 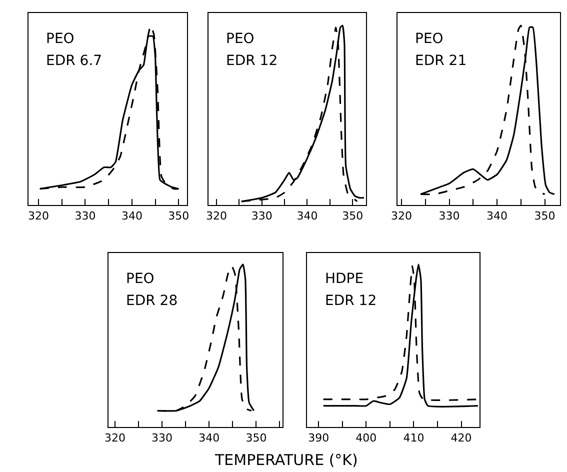 What do you see at coordinates (152, 301) in the screenshot?
I see `annotation: EDR 28` at bounding box center [152, 301].